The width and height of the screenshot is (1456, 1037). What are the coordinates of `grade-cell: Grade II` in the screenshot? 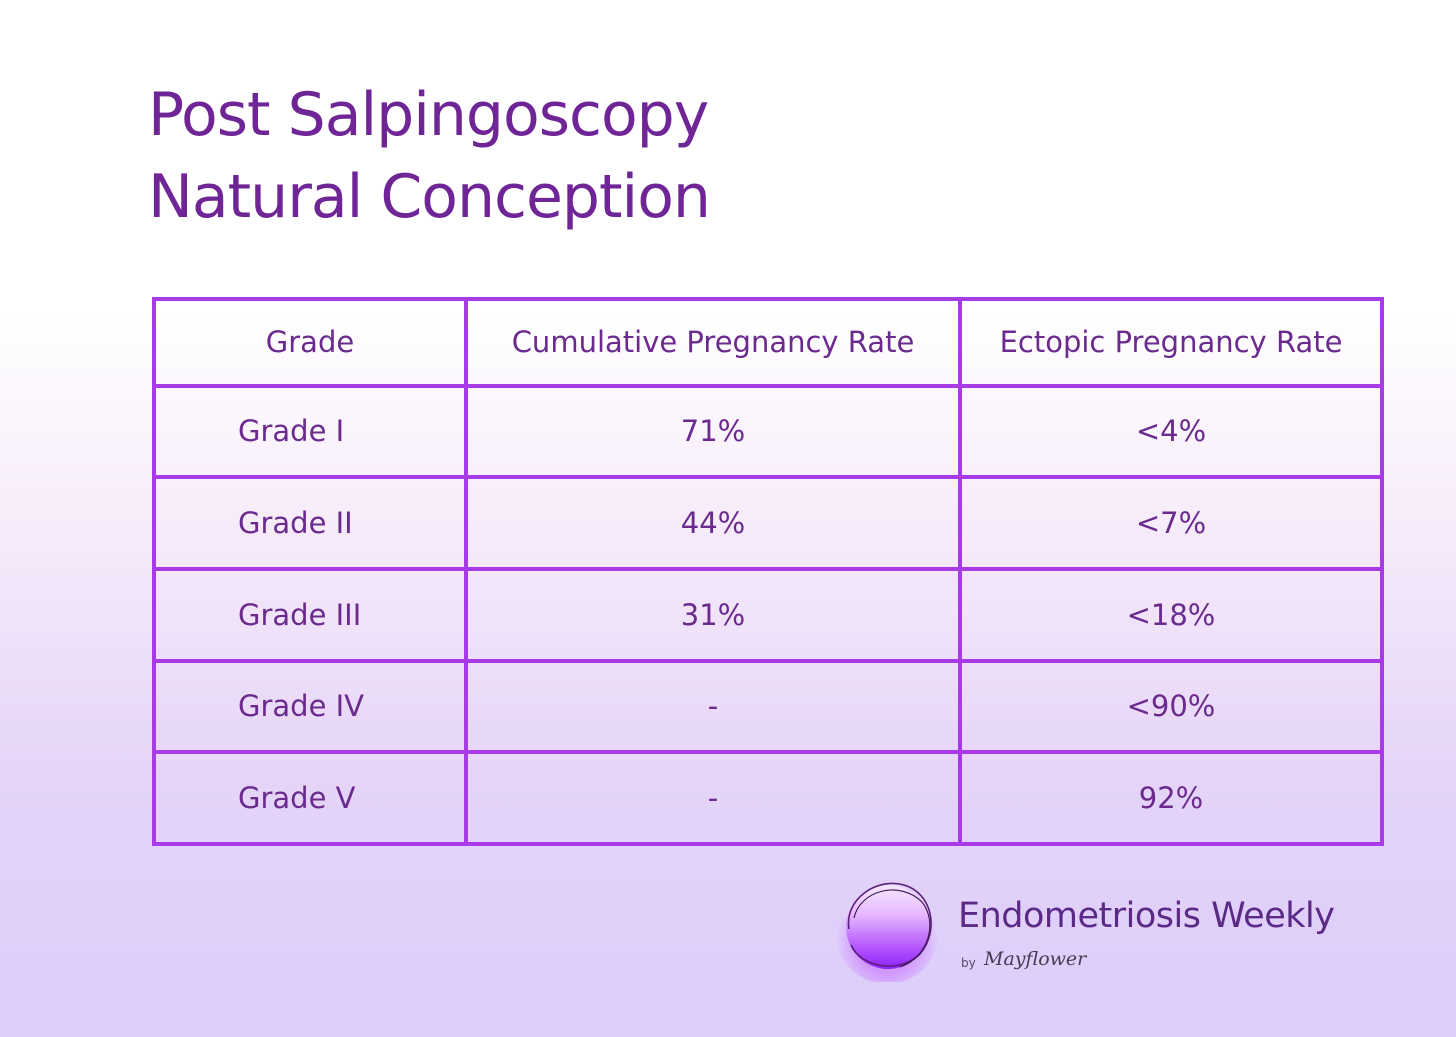 It's located at (310, 523).